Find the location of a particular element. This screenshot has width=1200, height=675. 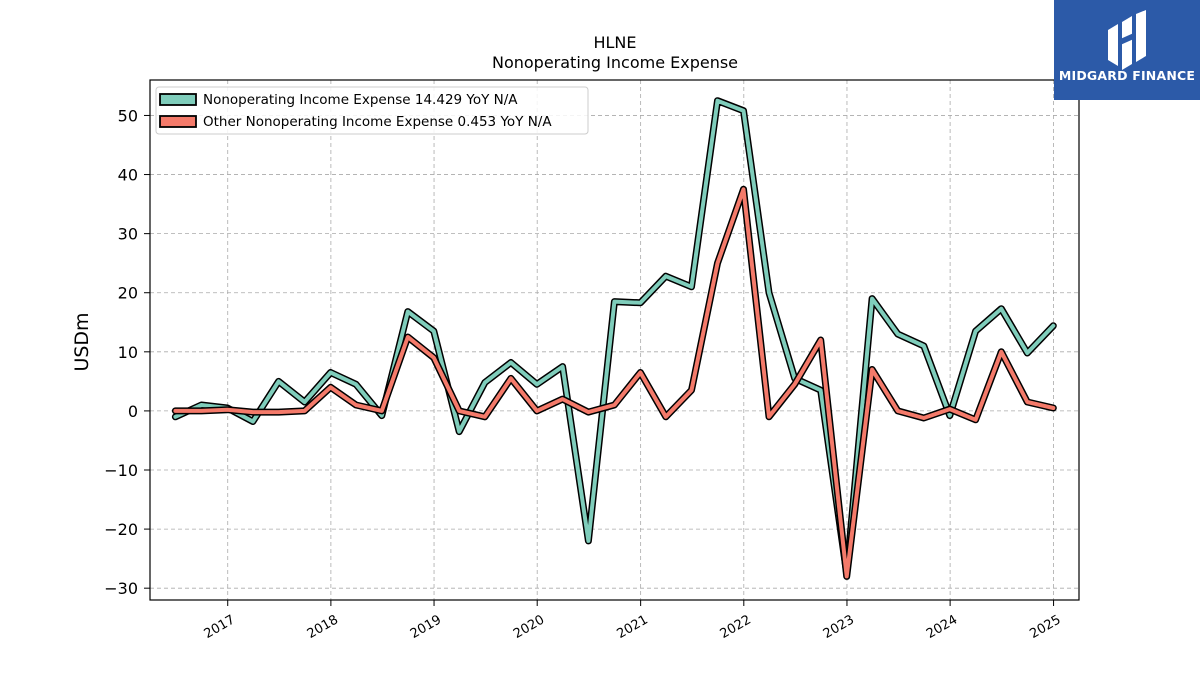

y-tick-label: 20 is located at coordinates (128, 293).